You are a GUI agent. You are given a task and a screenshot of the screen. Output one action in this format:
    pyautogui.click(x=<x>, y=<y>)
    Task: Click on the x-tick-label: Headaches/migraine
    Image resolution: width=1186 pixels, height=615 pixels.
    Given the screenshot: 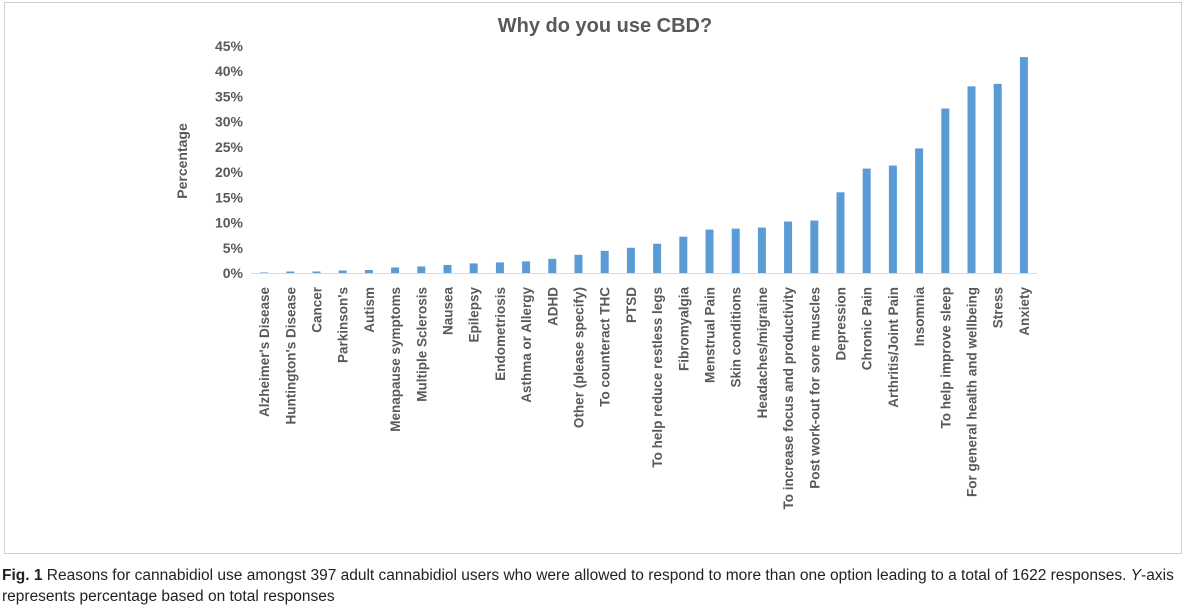 What is the action you would take?
    pyautogui.click(x=762, y=353)
    